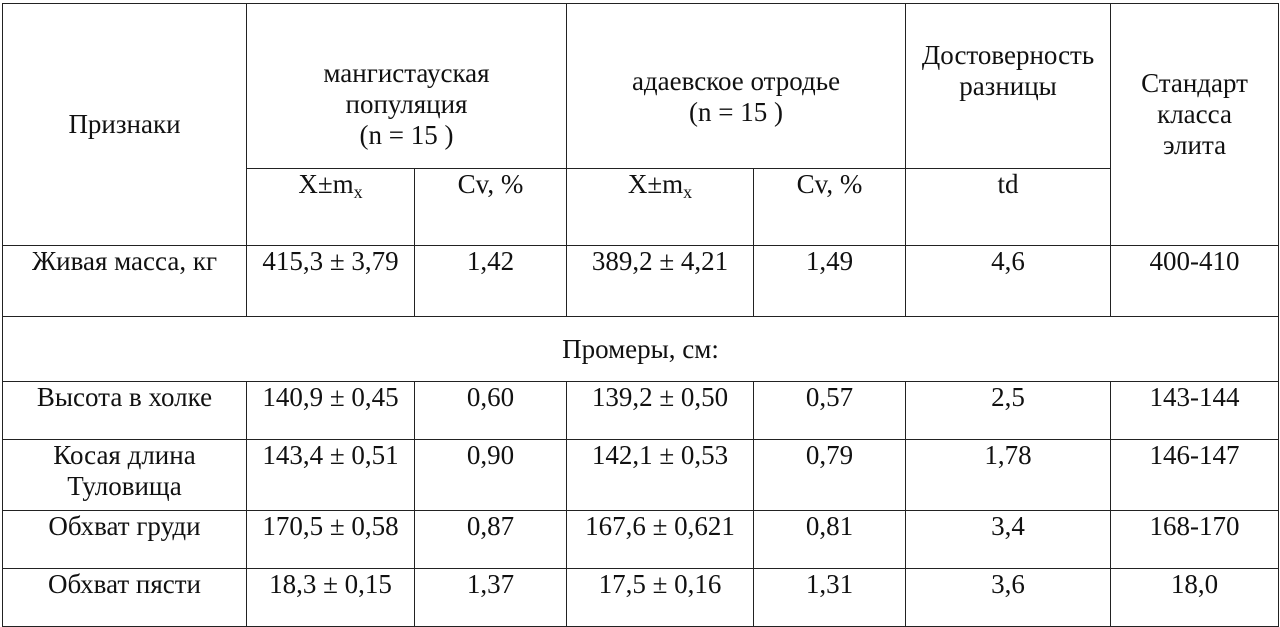  I want to click on row-feature: Живая масса, кг, so click(124, 281).